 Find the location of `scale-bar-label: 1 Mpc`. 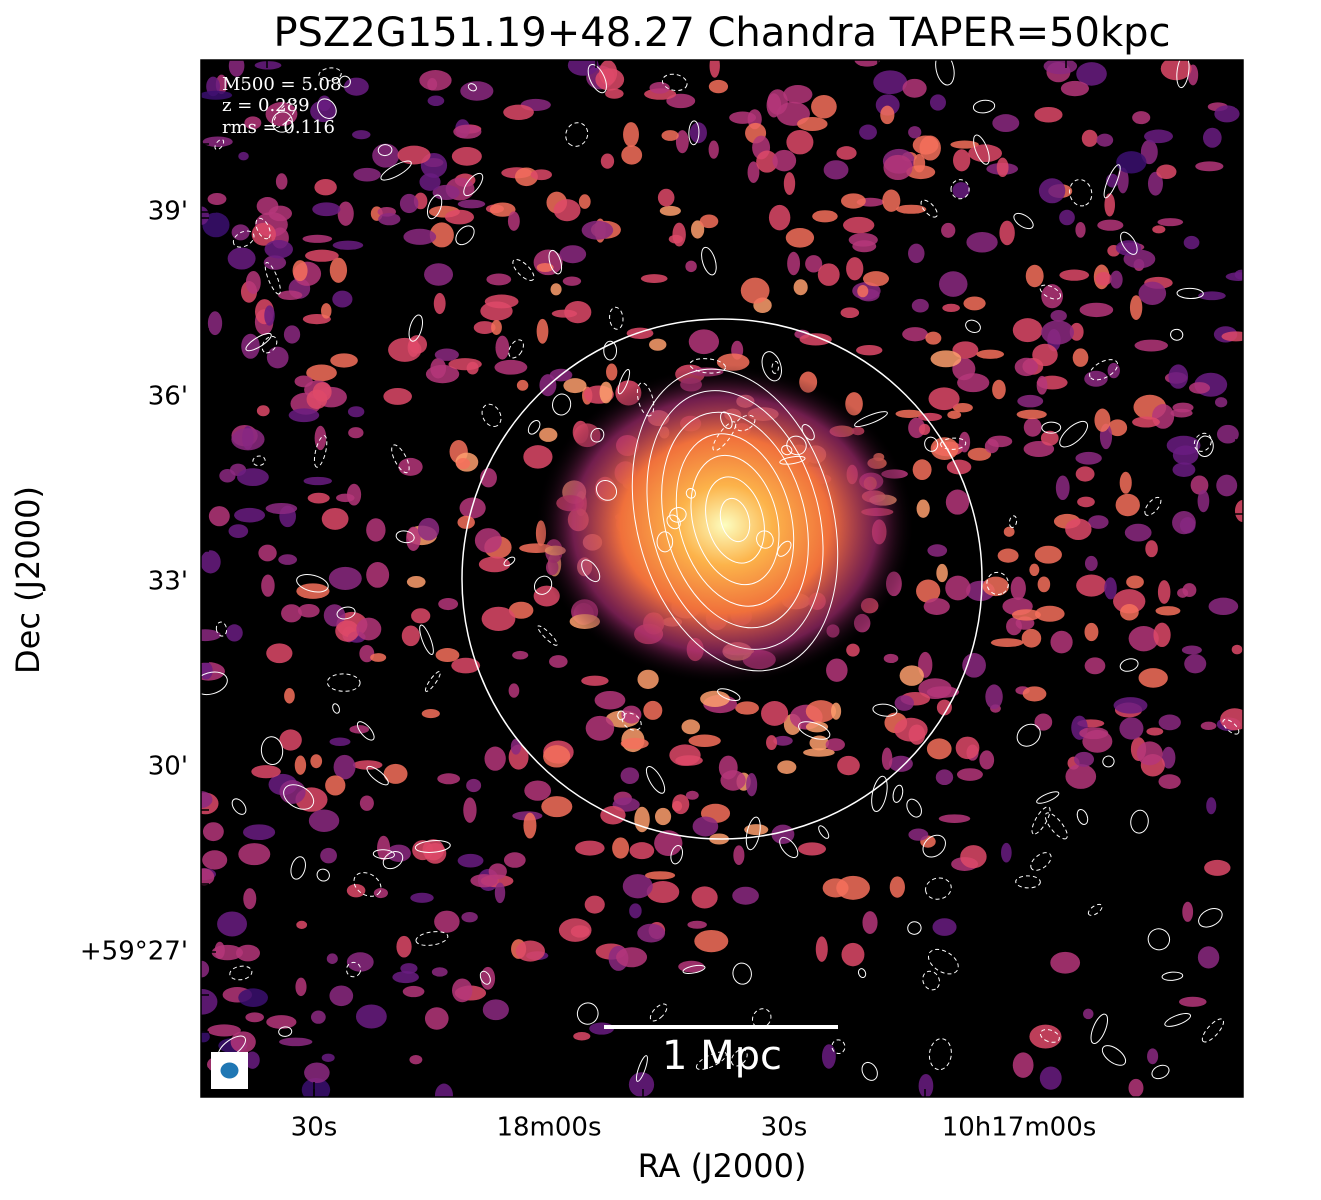

scale-bar-label: 1 Mpc is located at coordinates (722, 1056).